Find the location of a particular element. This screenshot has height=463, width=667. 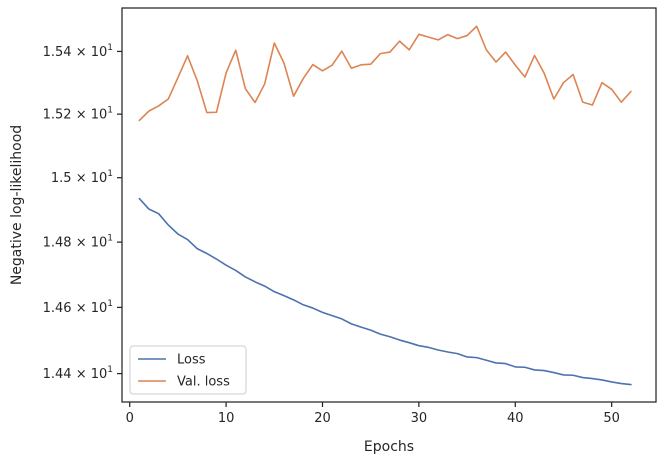

y-tick-base-2: 1.48 is located at coordinates (57, 243).